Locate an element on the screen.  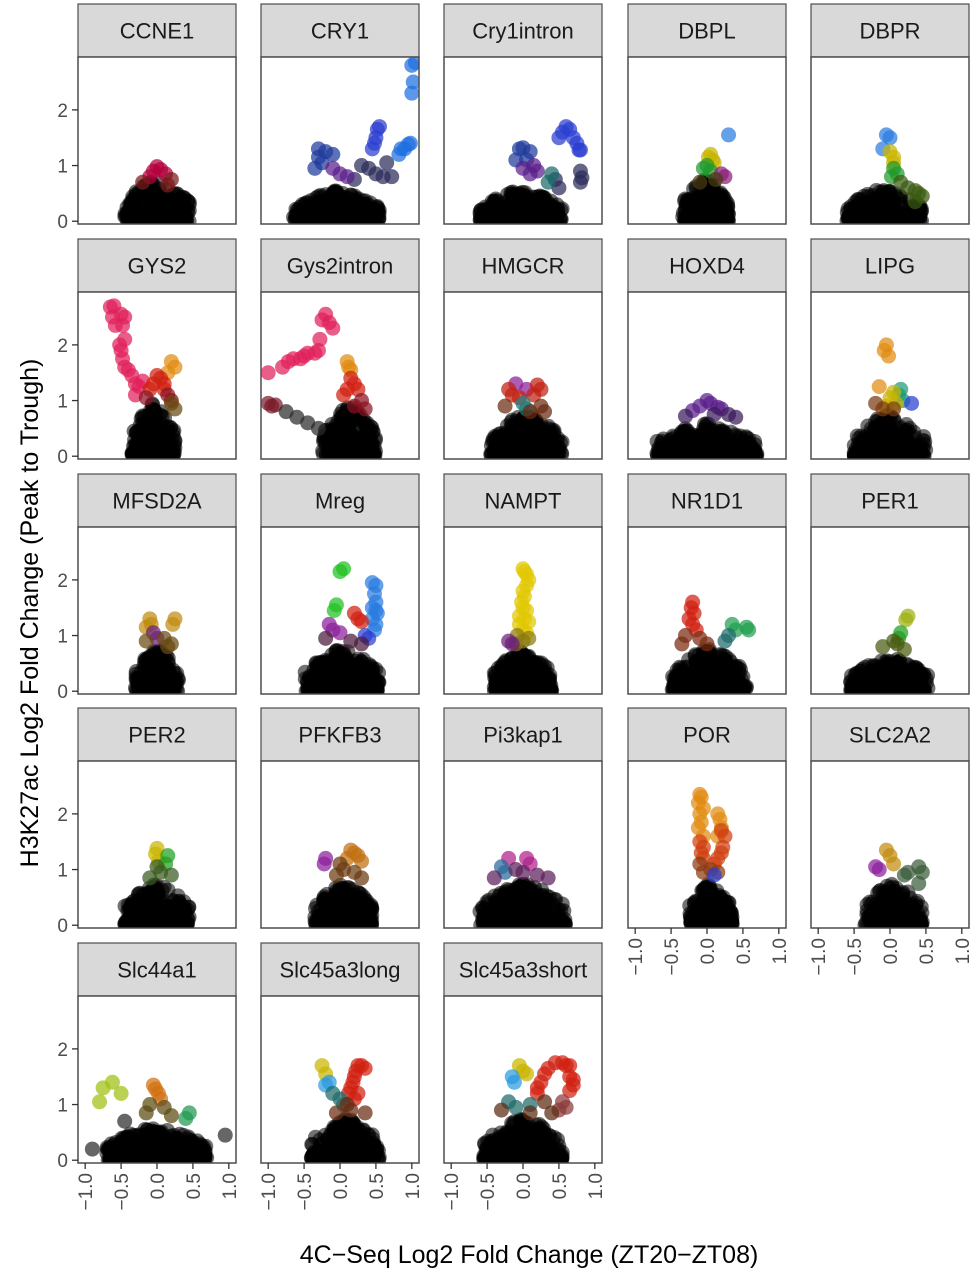
strip-label: LIPG is located at coordinates (890, 266).